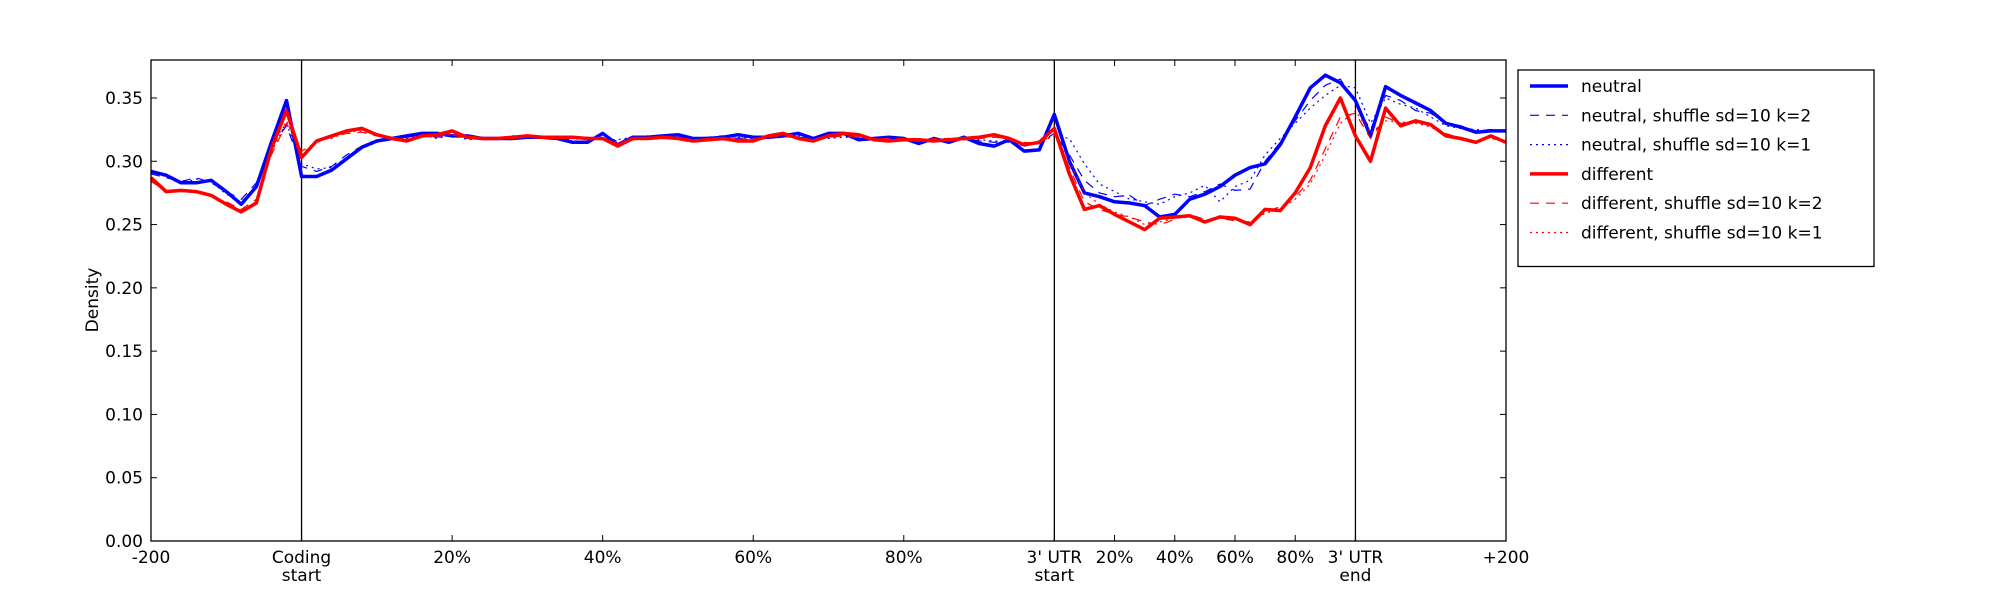  Describe the element at coordinates (124, 542) in the screenshot. I see `y-tick-label: 0.00` at that location.